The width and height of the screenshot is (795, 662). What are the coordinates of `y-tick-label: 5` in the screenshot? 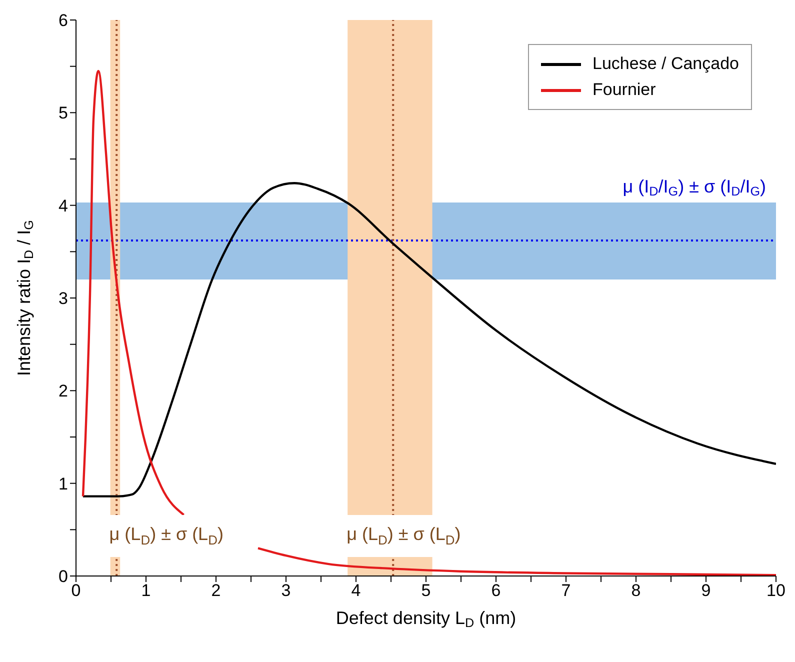 It's located at (63, 113).